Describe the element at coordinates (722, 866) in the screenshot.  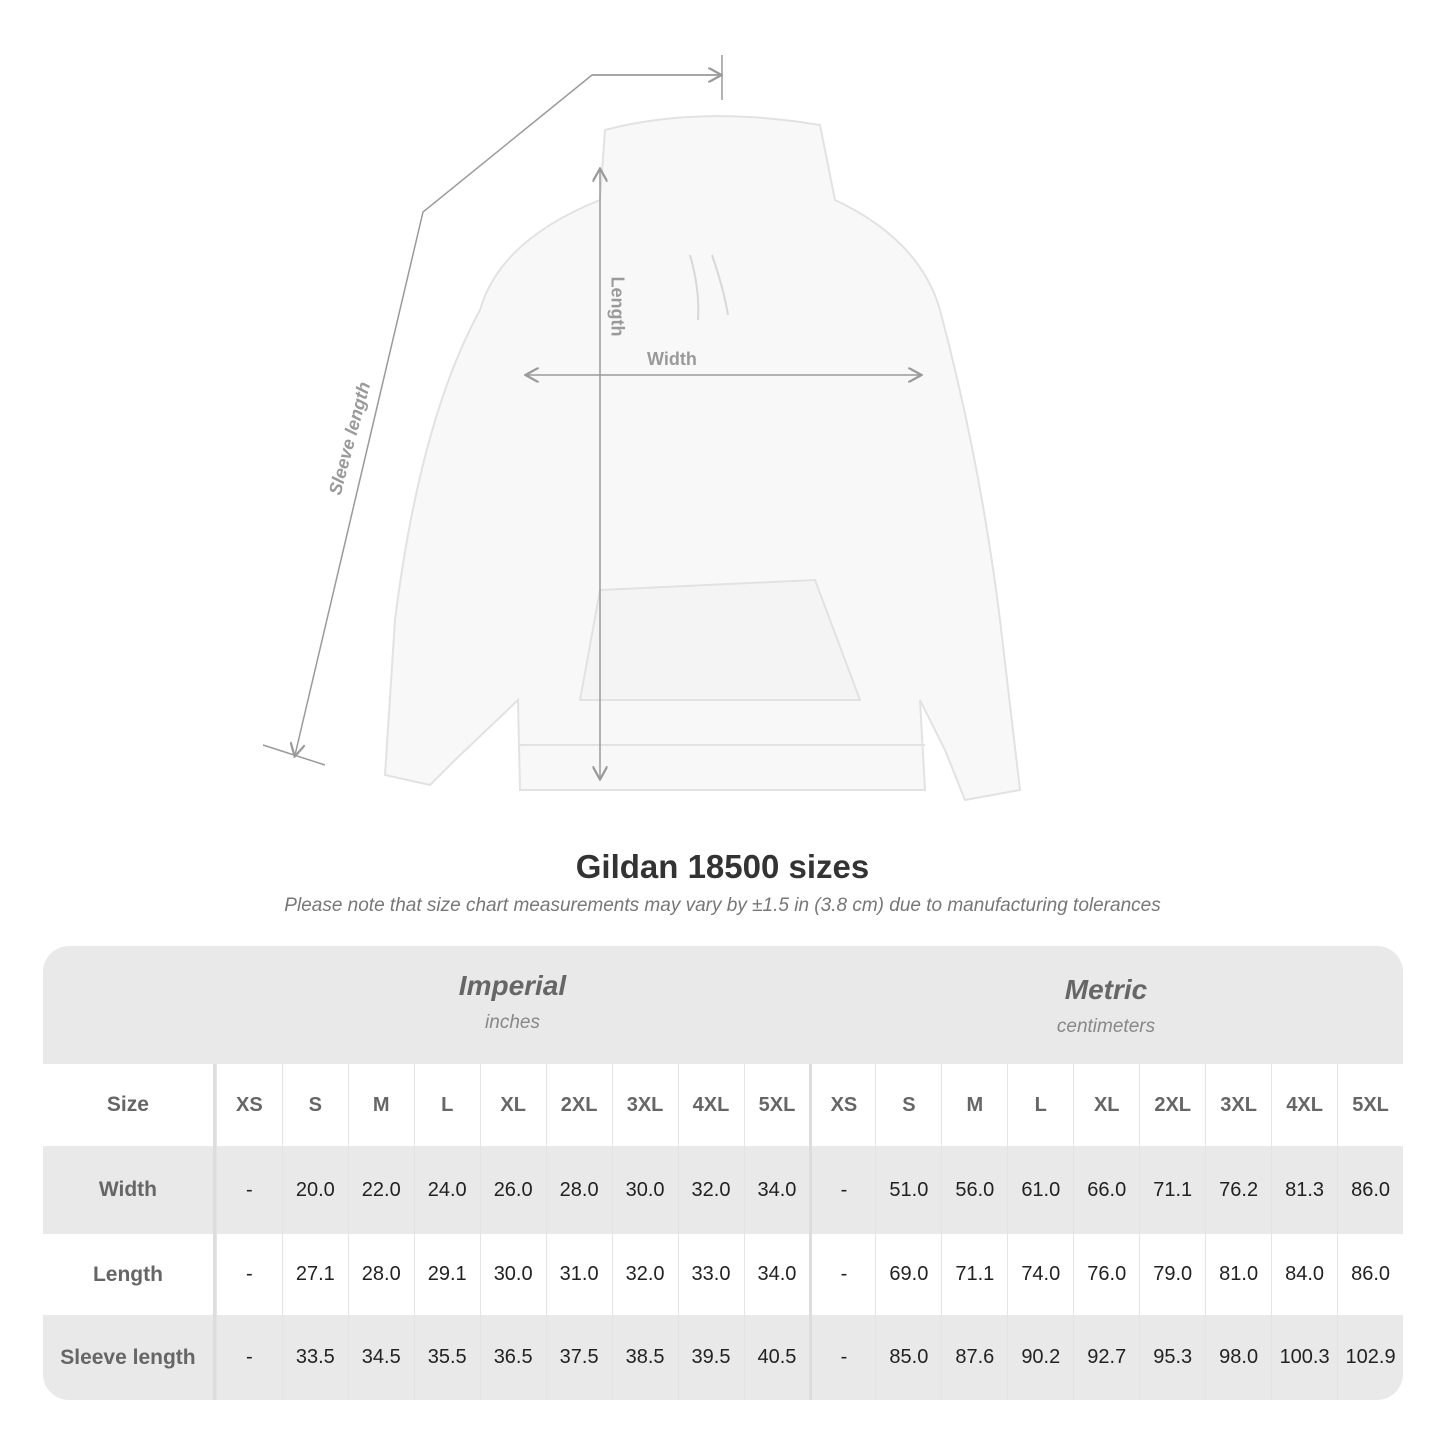
I see `page-title: Gildan 18500 sizes` at that location.